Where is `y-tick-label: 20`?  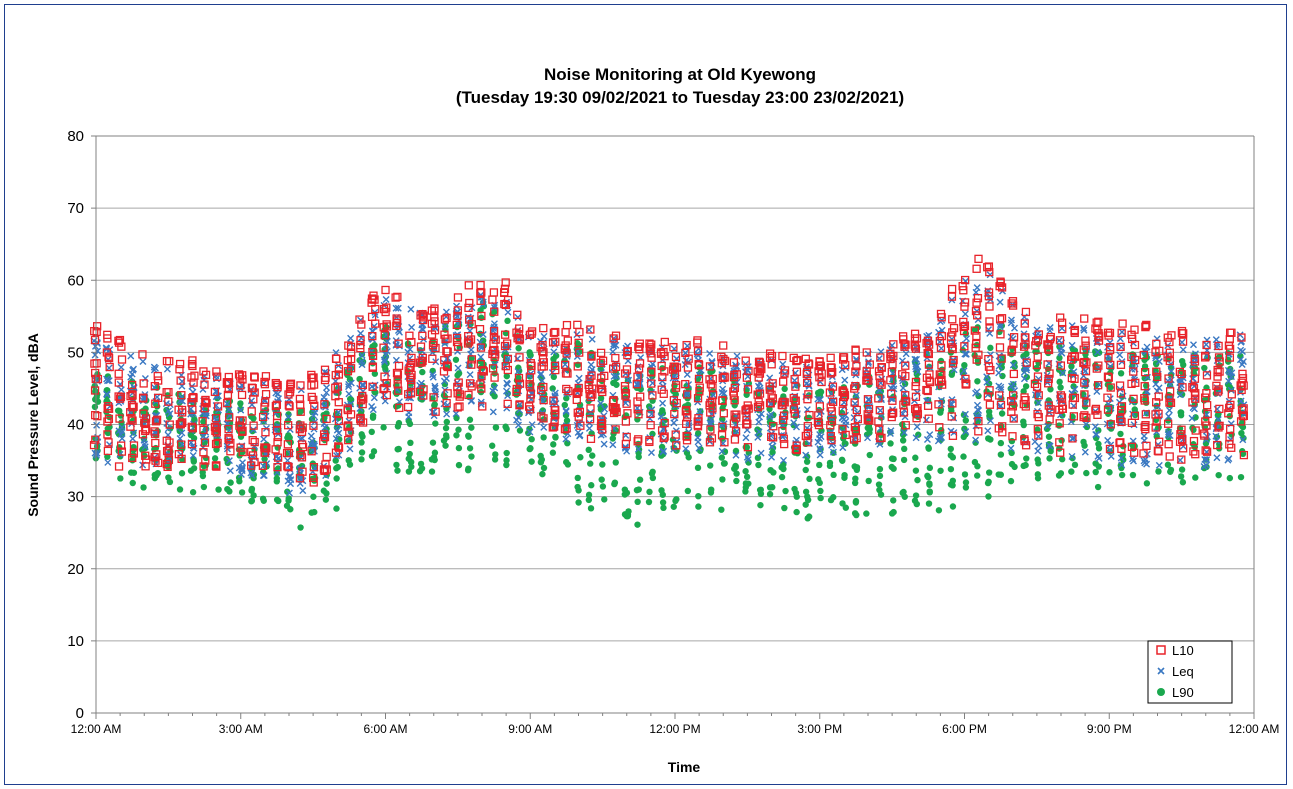 y-tick-label: 20 is located at coordinates (75, 569).